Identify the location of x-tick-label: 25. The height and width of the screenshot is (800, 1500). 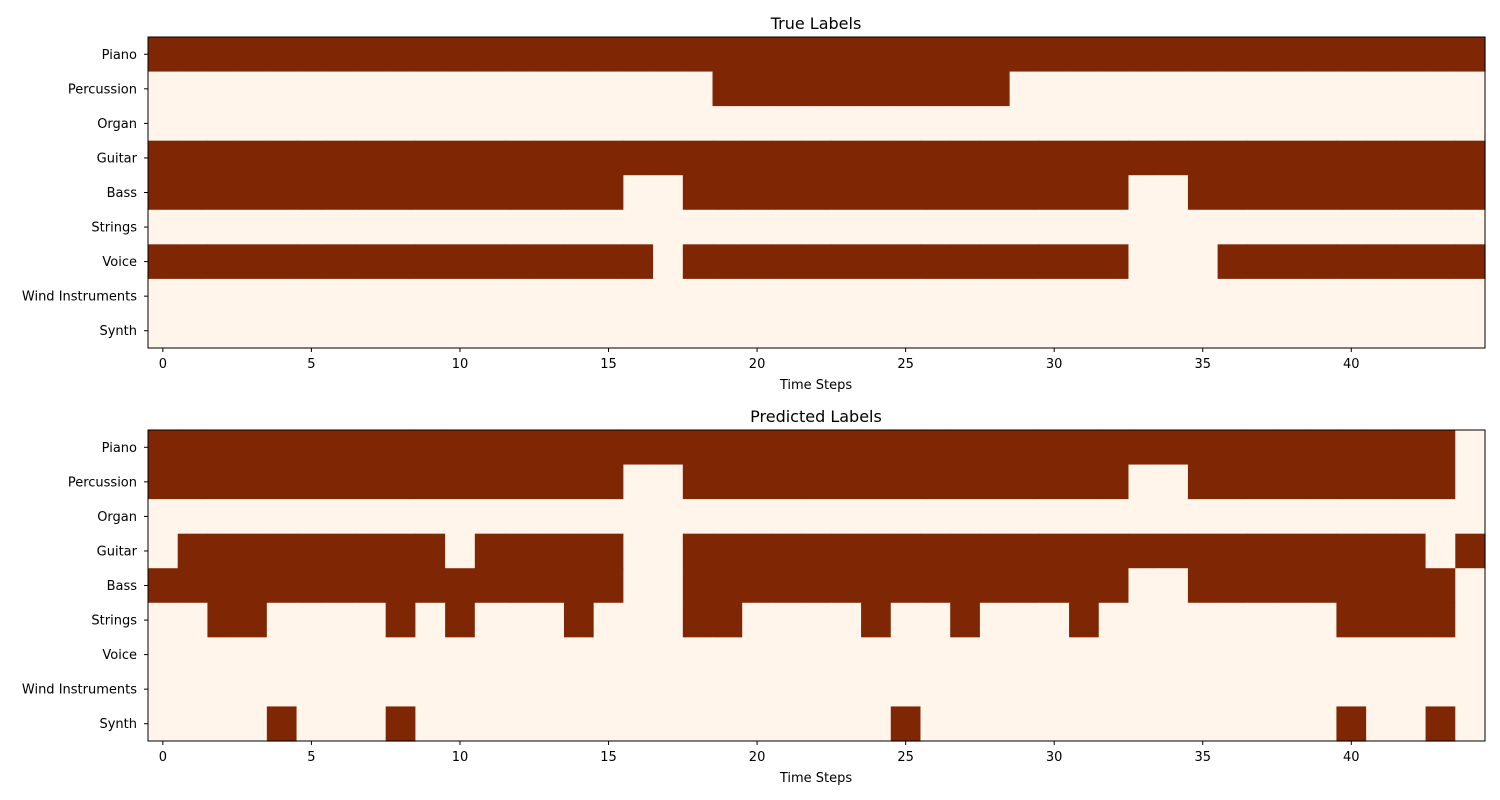
(905, 364).